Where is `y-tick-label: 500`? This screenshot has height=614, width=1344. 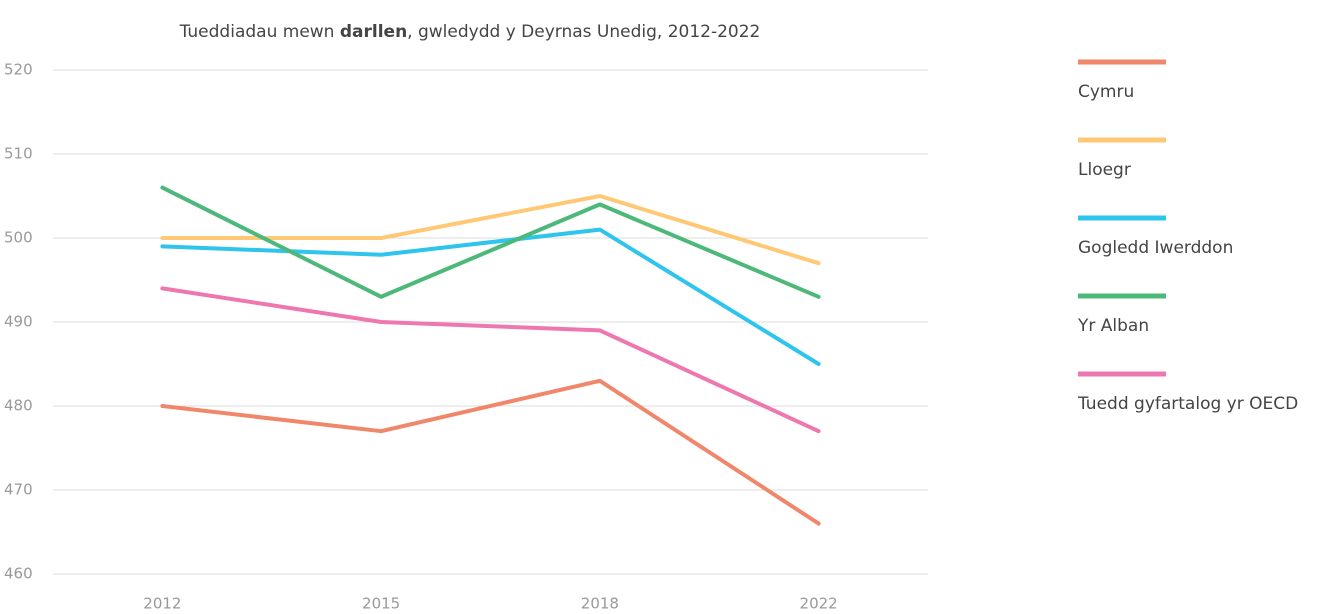
y-tick-label: 500 is located at coordinates (18, 238).